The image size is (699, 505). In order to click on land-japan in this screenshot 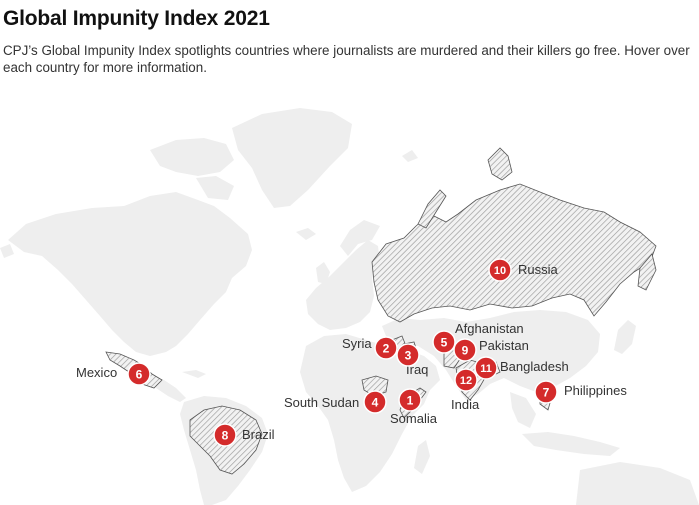, I will do `click(625, 337)`.